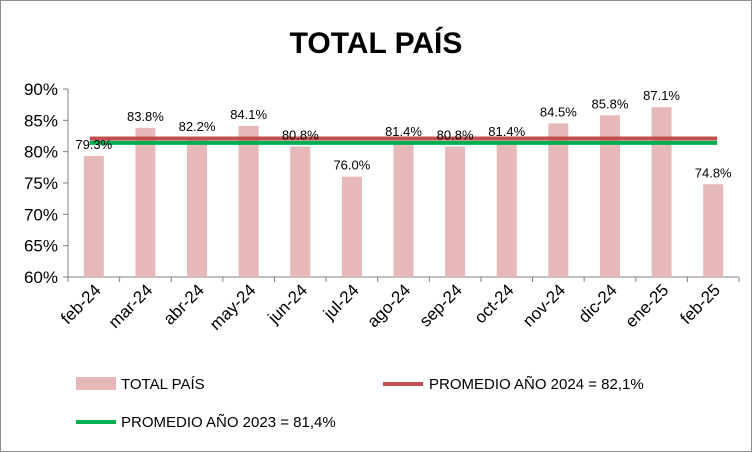  I want to click on x-tick-label-sep-24: sep-24, so click(441, 305).